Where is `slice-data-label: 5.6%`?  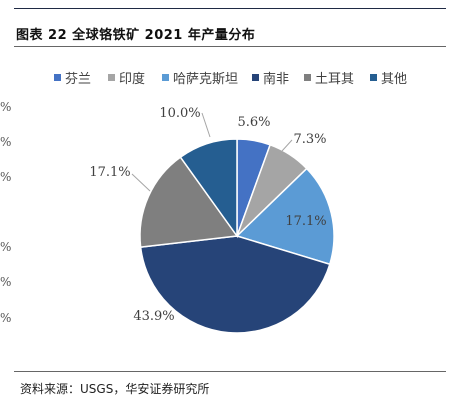
slice-data-label: 5.6% is located at coordinates (253, 122).